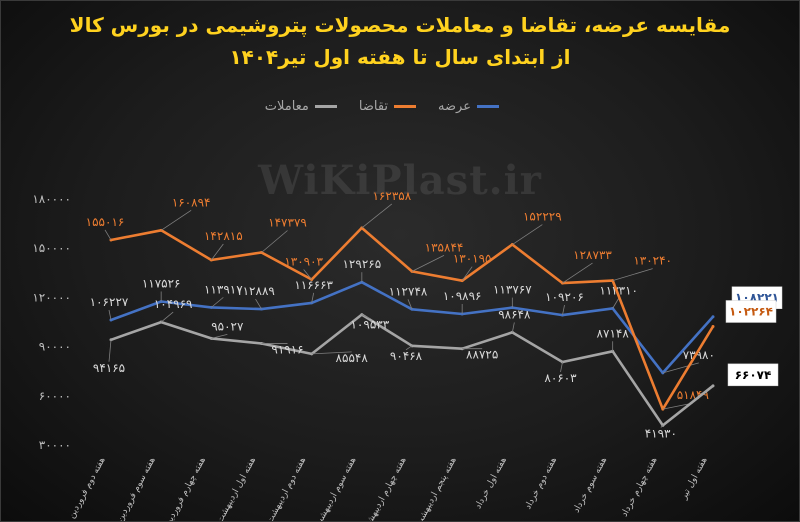  What do you see at coordinates (325, 106) in the screenshot?
I see `legend-swatch-trades` at bounding box center [325, 106].